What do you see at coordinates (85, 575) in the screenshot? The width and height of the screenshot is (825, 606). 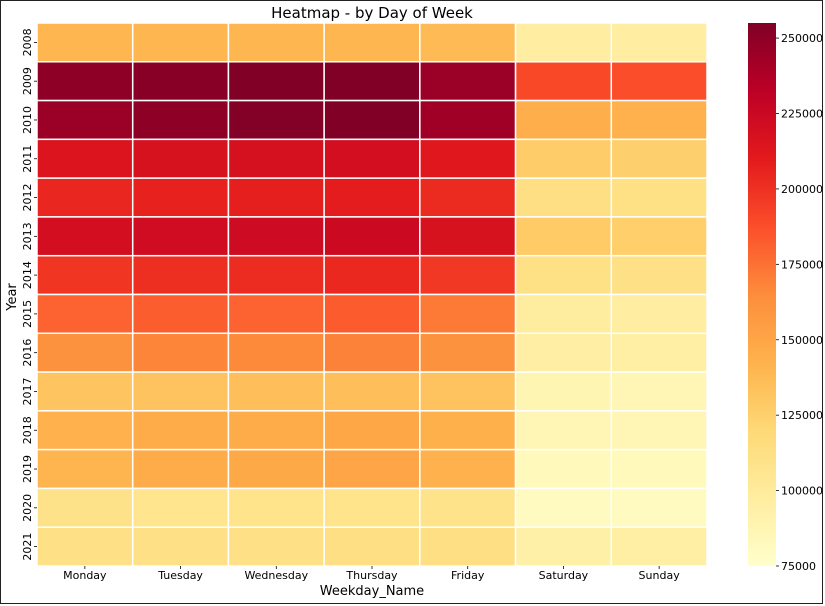 I see `x-tick-label: Monday` at bounding box center [85, 575].